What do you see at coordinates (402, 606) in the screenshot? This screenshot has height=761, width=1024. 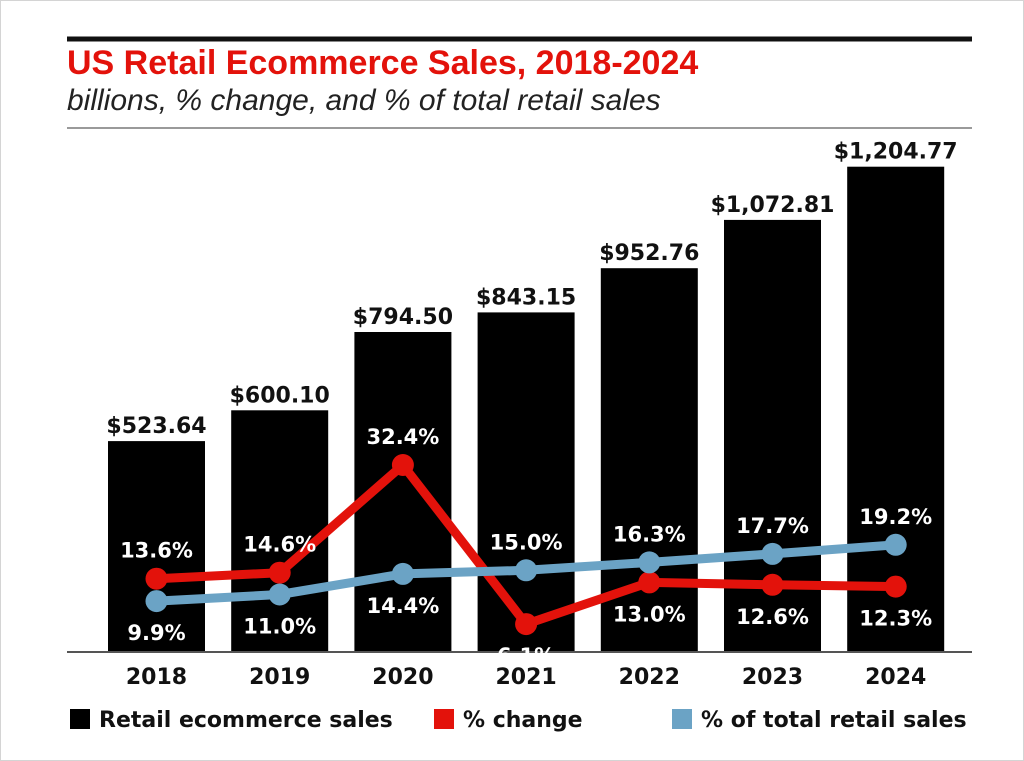 I see `pct-total-label-2020: 14.4%` at bounding box center [402, 606].